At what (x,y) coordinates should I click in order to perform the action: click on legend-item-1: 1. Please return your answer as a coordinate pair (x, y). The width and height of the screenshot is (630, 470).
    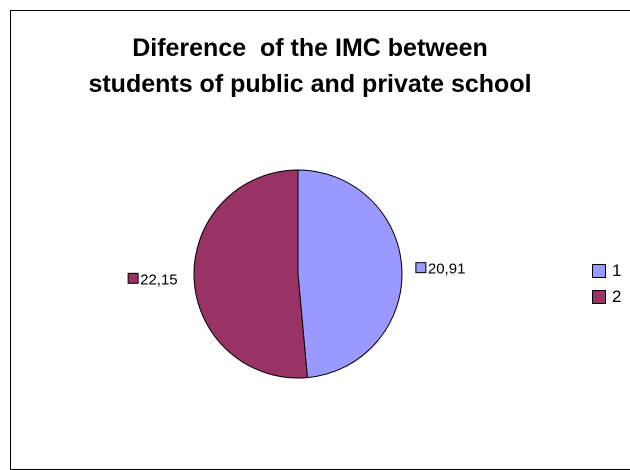
    Looking at the image, I should click on (606, 271).